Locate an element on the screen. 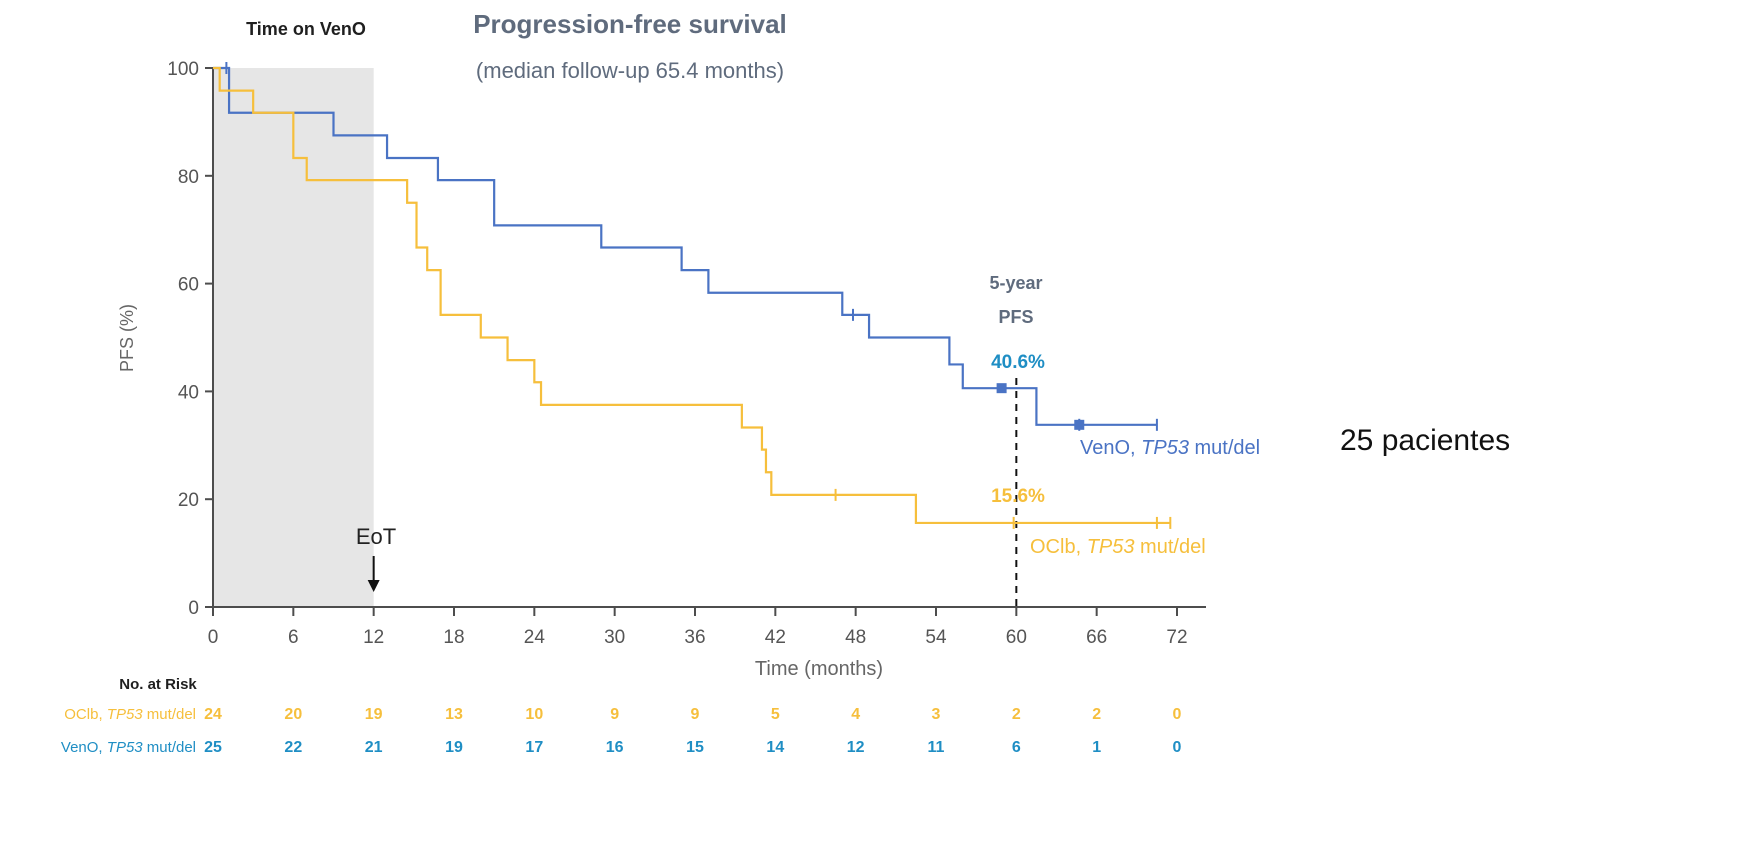 The image size is (1747, 845). y-tick-label: 100 is located at coordinates (183, 69).